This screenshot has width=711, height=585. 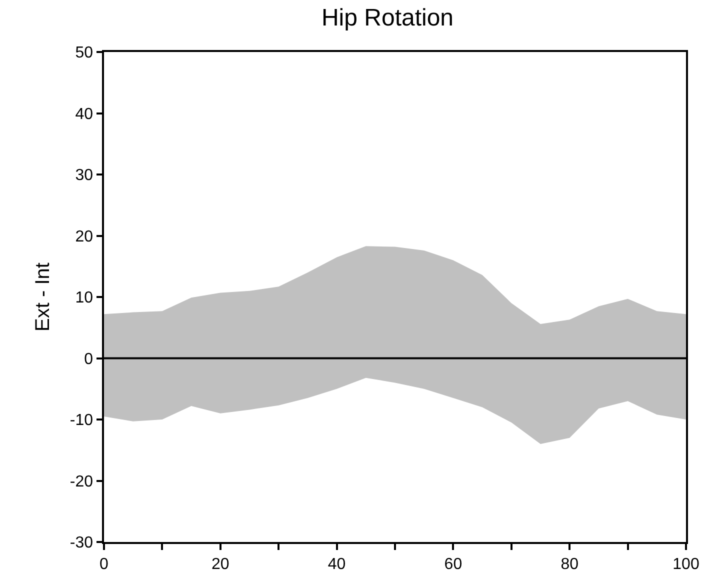 I want to click on y-tick-label: 0, so click(x=89, y=359).